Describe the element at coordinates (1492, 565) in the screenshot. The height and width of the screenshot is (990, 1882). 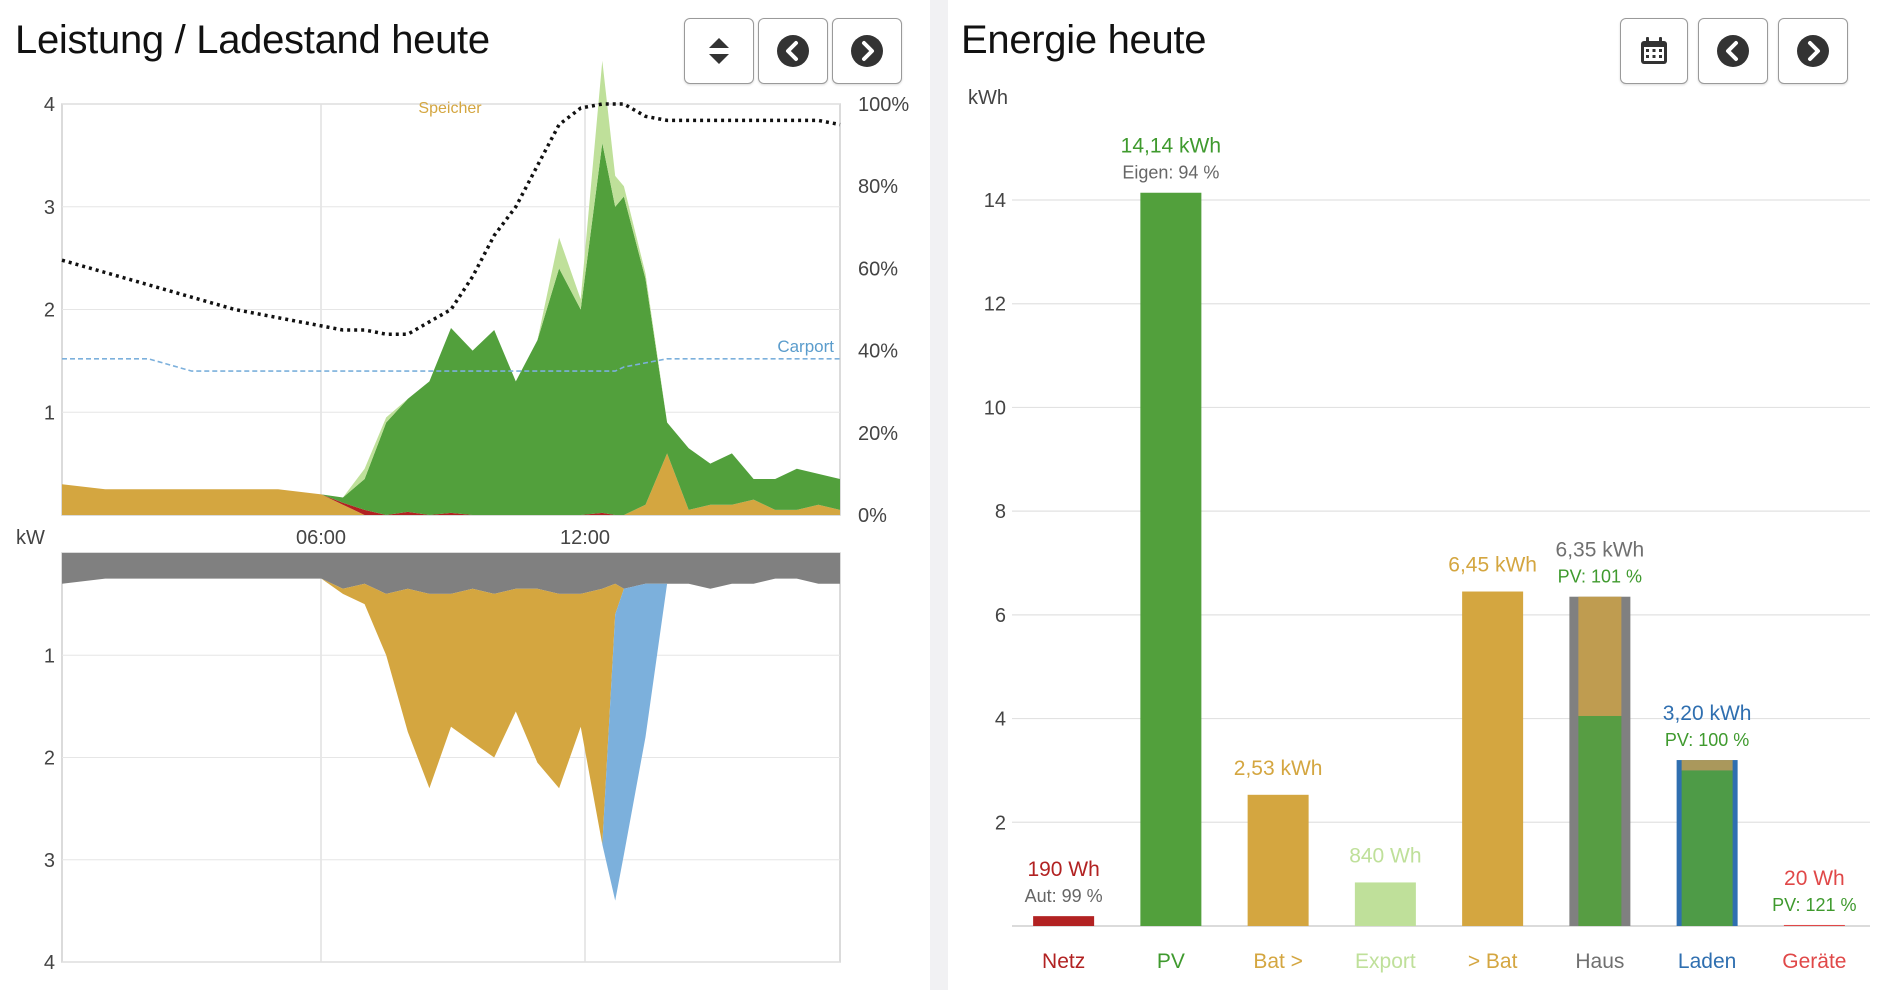
I see `value-label: 6,45 kWh` at that location.